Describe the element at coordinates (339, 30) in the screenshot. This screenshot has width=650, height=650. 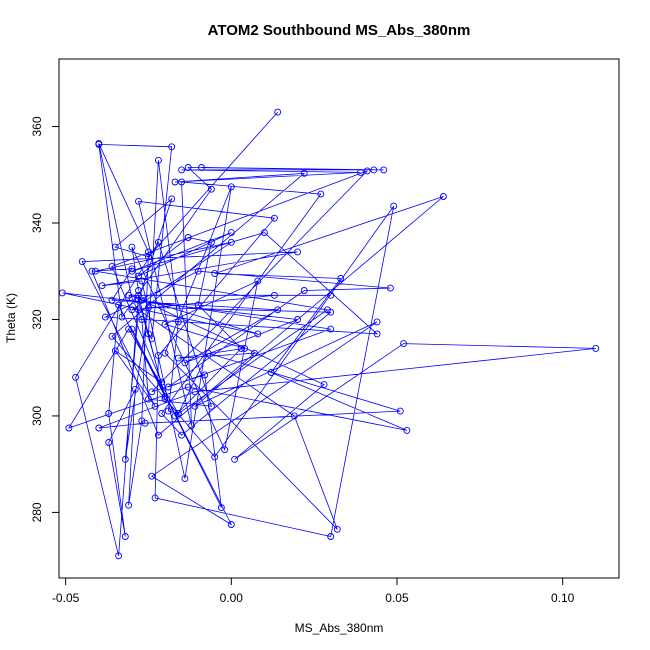
I see `chart-title: ATOM2 Southbound MS_Abs_380nm` at that location.